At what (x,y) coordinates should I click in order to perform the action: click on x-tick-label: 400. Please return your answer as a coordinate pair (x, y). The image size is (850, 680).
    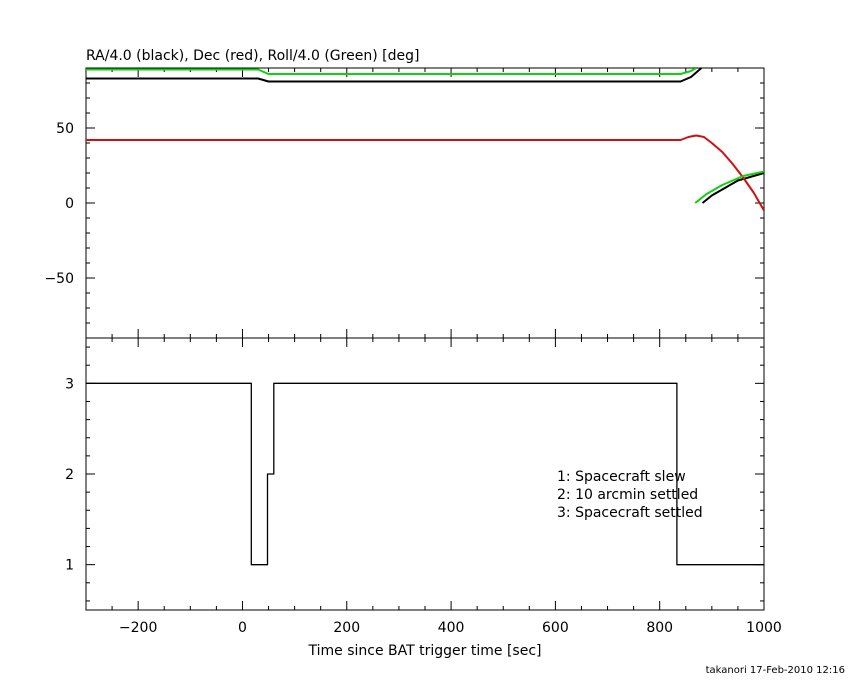
    Looking at the image, I should click on (451, 628).